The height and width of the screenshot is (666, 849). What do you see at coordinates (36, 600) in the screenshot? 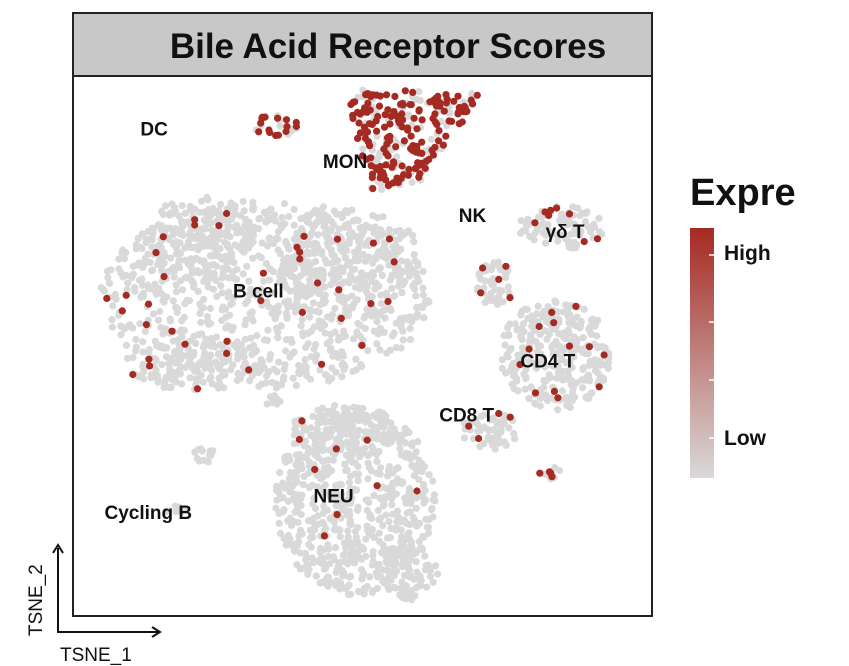
I see `y-axis-label: TSNE_2` at bounding box center [36, 600].